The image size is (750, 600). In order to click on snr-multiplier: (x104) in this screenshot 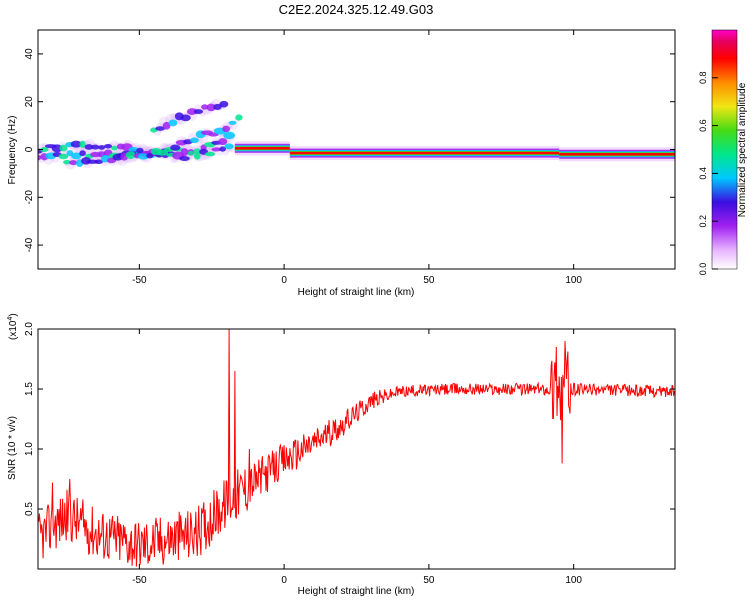, I will do `click(13, 326)`.